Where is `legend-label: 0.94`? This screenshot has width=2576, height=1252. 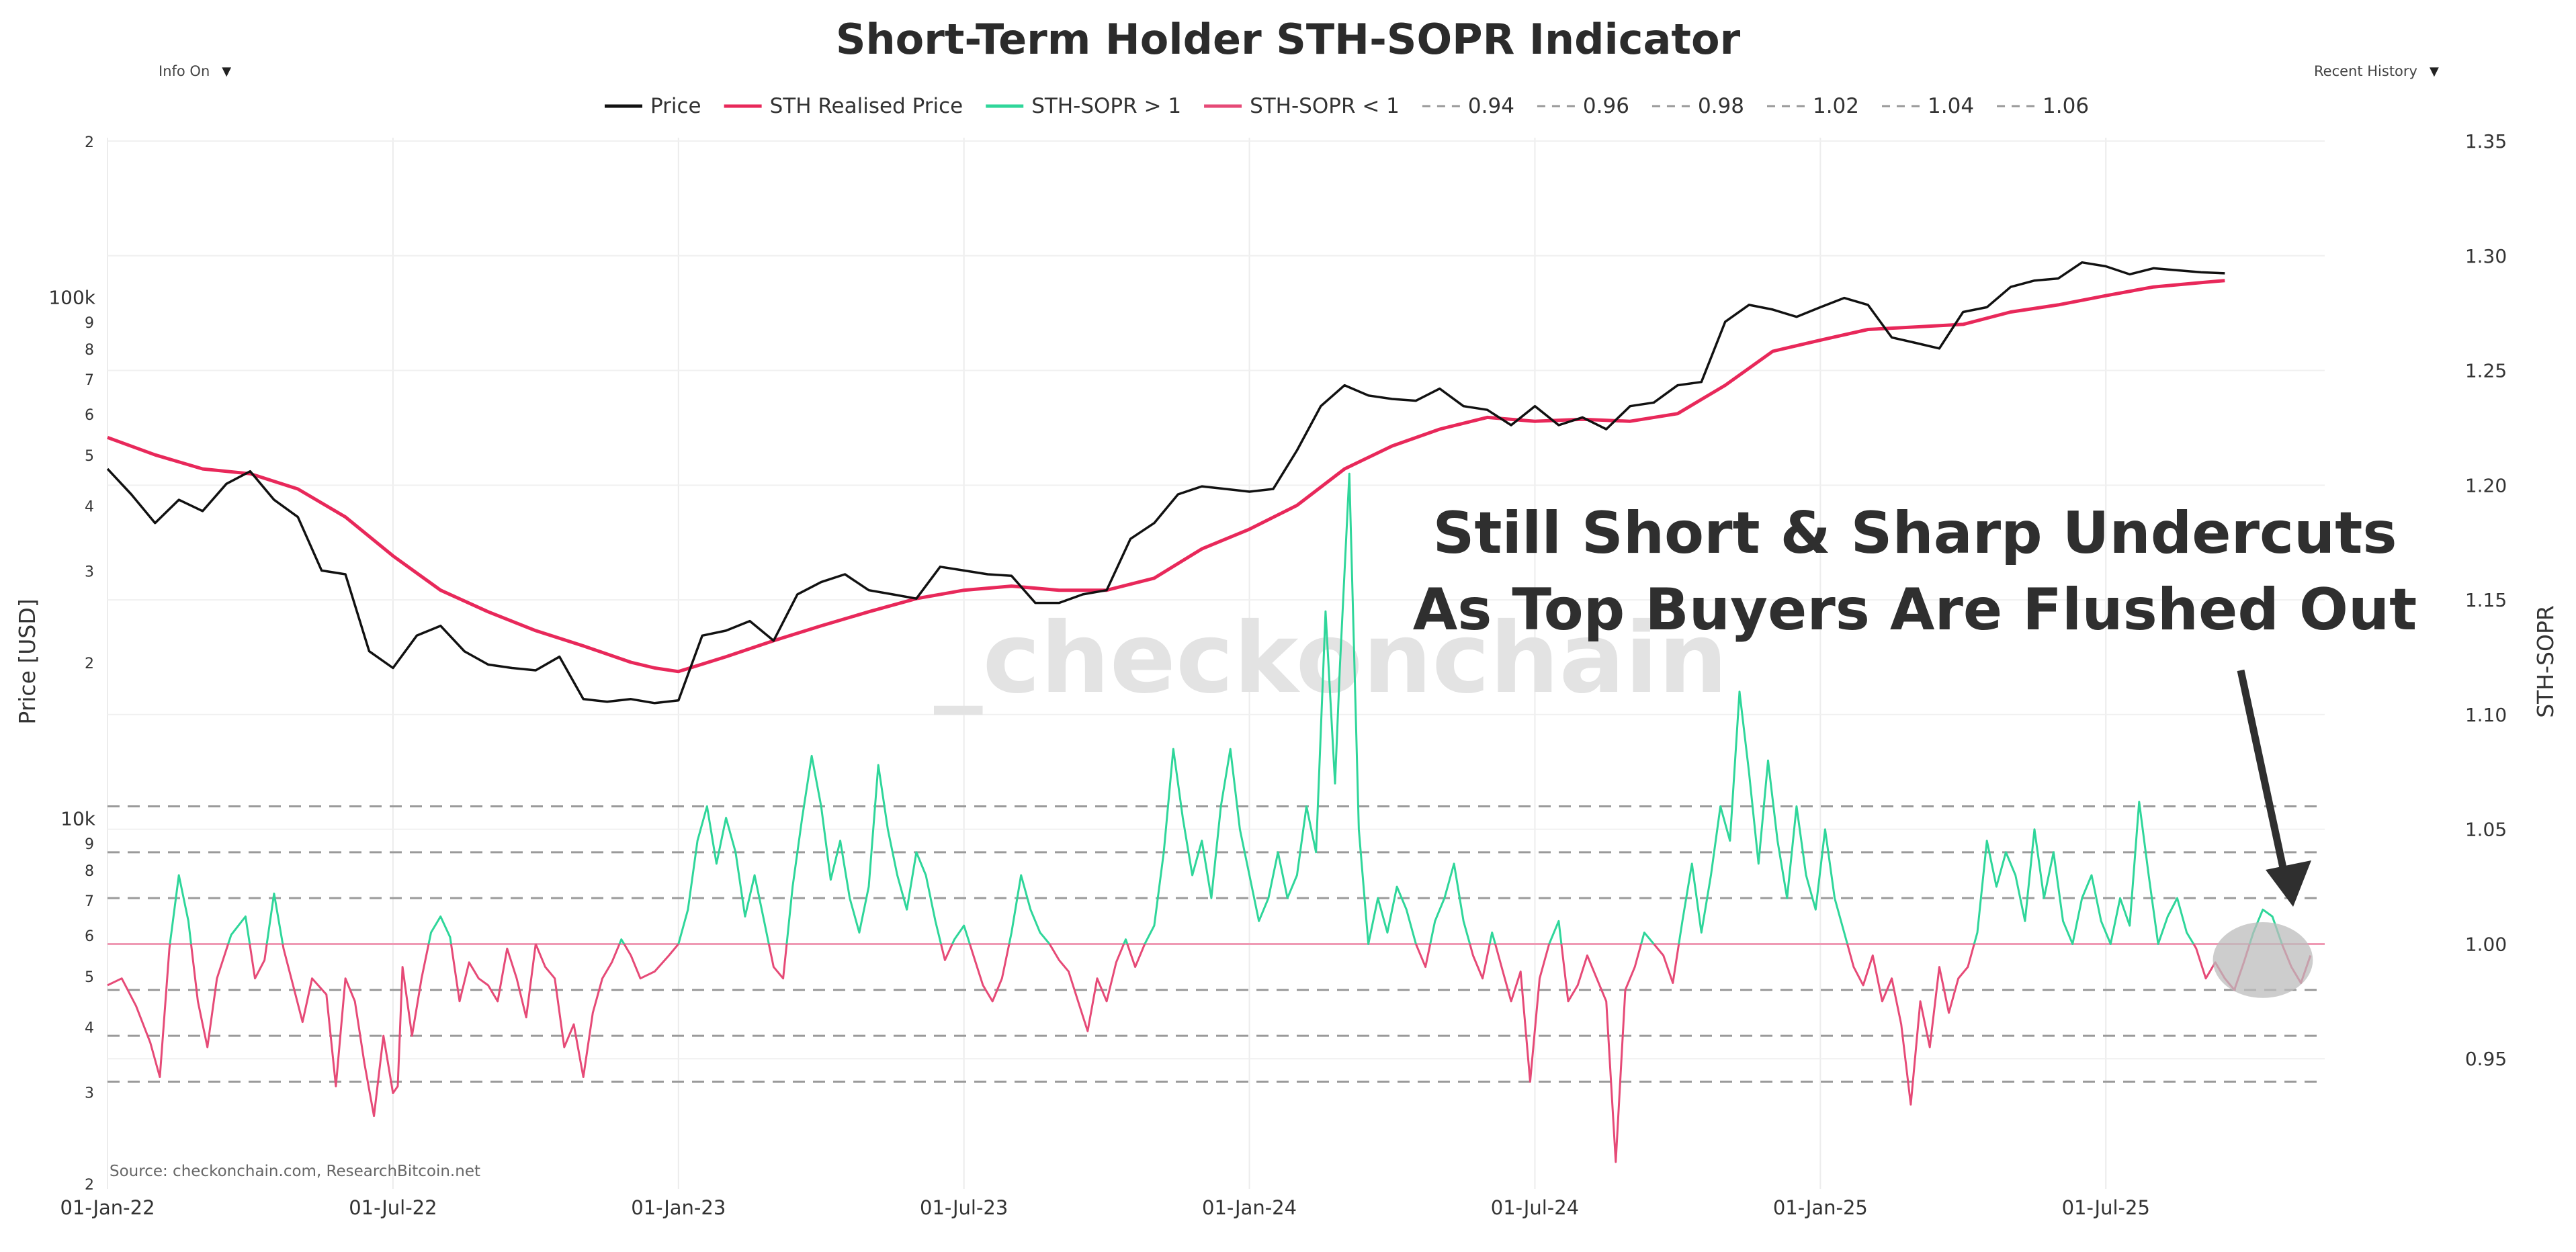
legend-label: 0.94 is located at coordinates (1491, 106).